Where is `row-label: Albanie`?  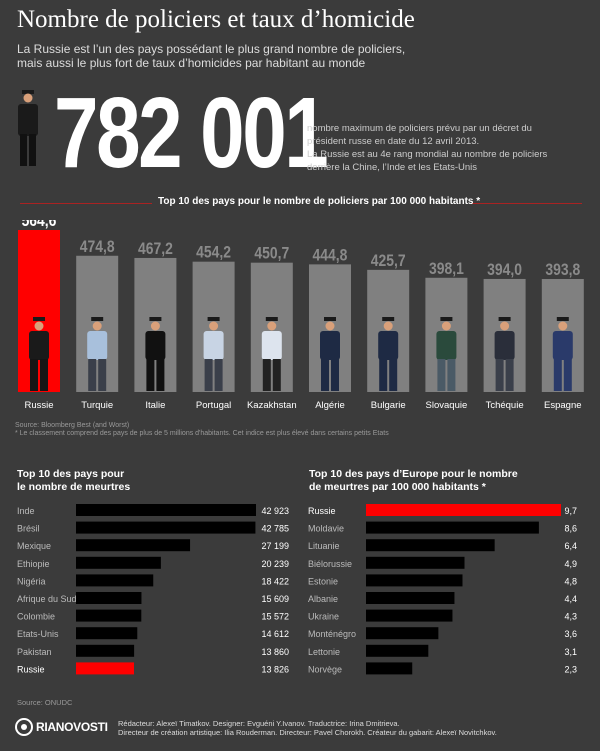
row-label: Albanie is located at coordinates (323, 599).